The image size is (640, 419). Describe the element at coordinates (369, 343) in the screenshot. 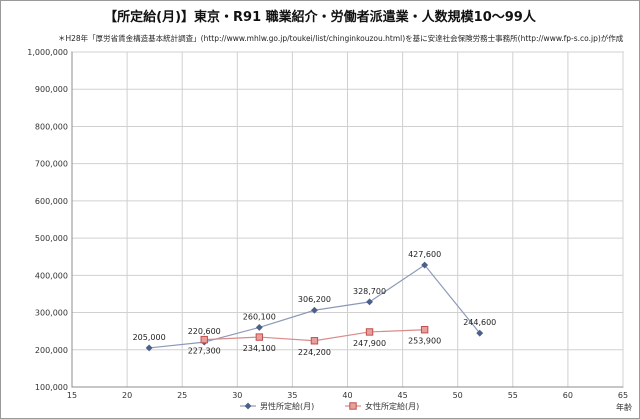

I see `data-label: 247,900` at that location.